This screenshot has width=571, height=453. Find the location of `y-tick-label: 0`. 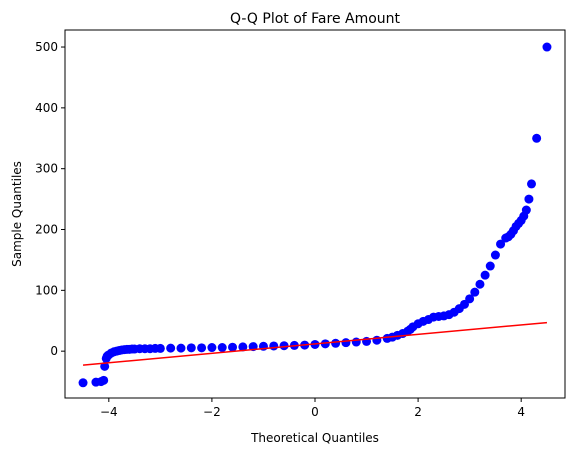

y-tick-label: 0 is located at coordinates (54, 351).